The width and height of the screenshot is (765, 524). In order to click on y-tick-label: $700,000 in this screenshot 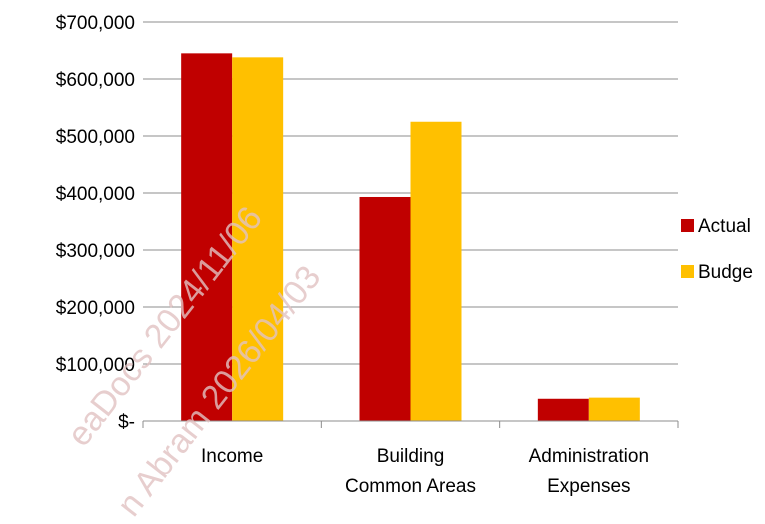, I will do `click(95, 23)`.